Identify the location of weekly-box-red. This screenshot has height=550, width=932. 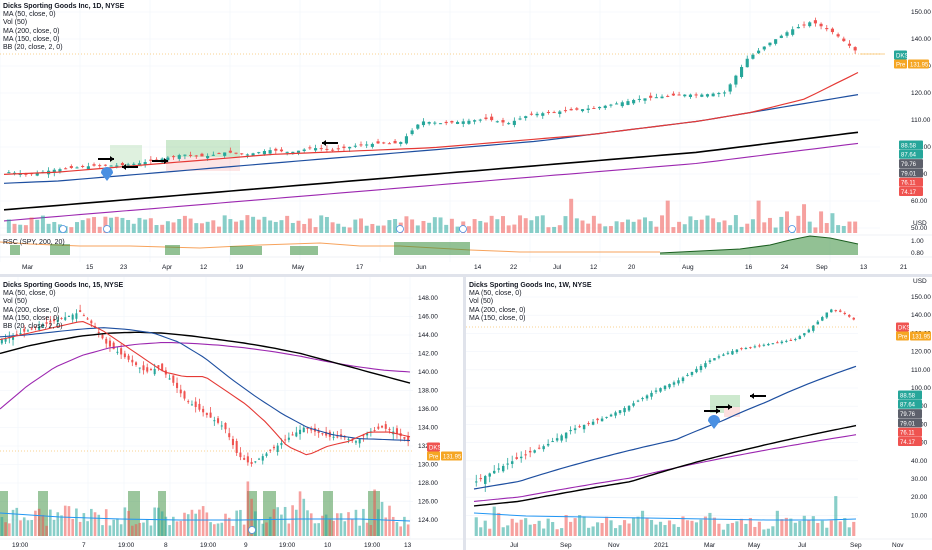
(732, 412).